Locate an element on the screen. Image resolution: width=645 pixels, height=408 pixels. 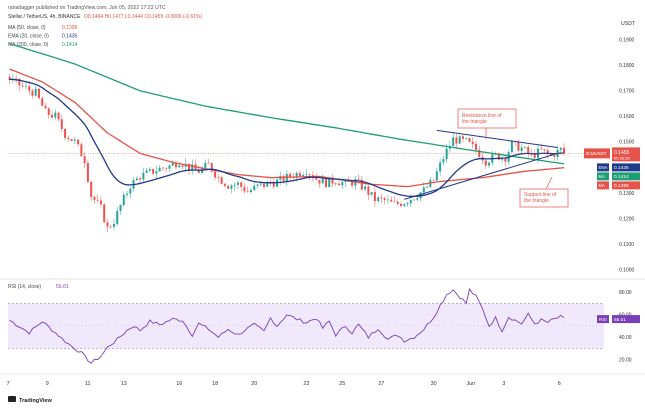
currency-label: USDT is located at coordinates (628, 24).